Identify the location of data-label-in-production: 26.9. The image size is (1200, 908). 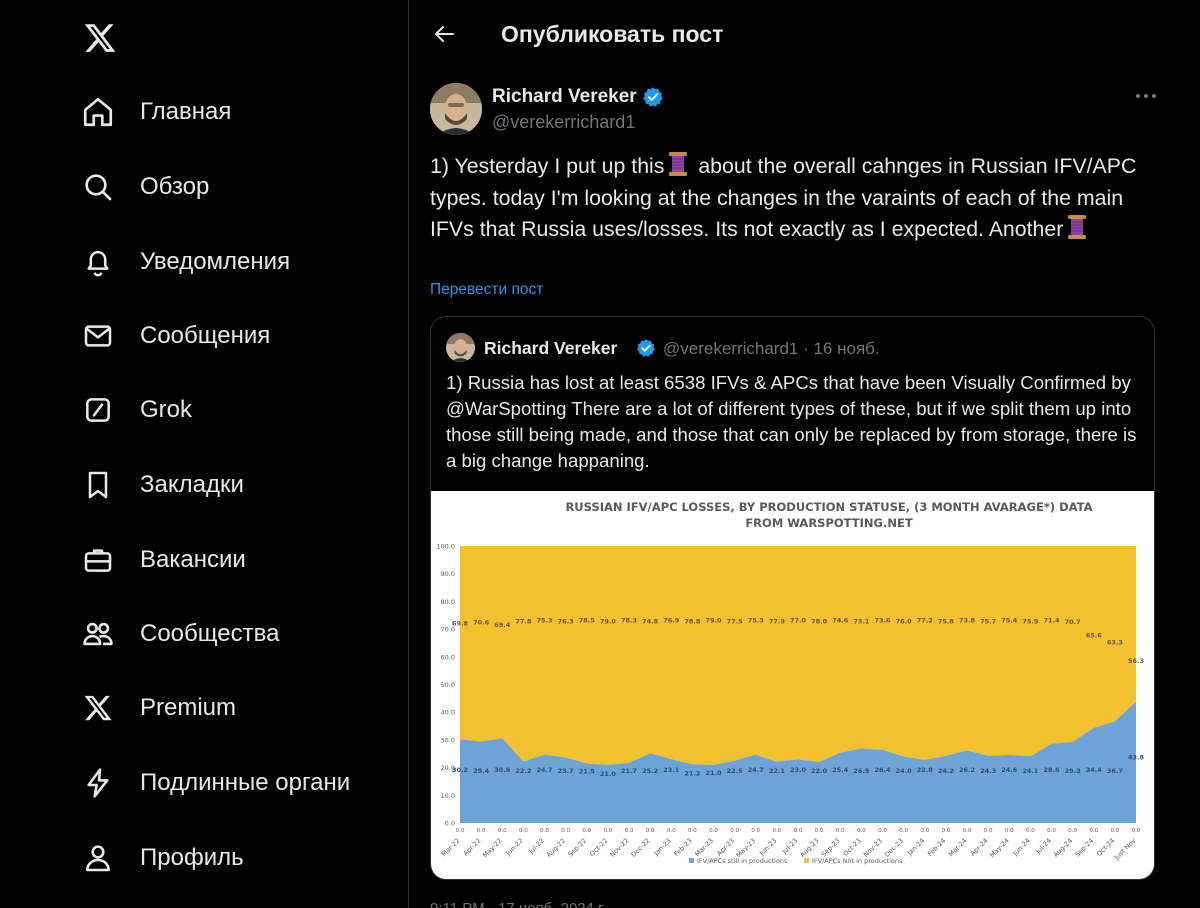
(861, 771).